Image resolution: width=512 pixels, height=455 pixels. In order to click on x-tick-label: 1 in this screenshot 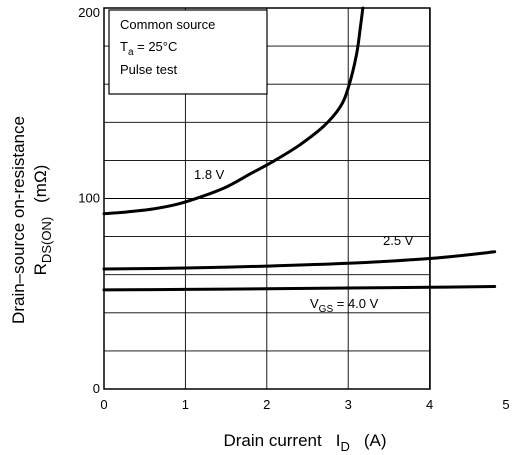, I will do `click(185, 404)`.